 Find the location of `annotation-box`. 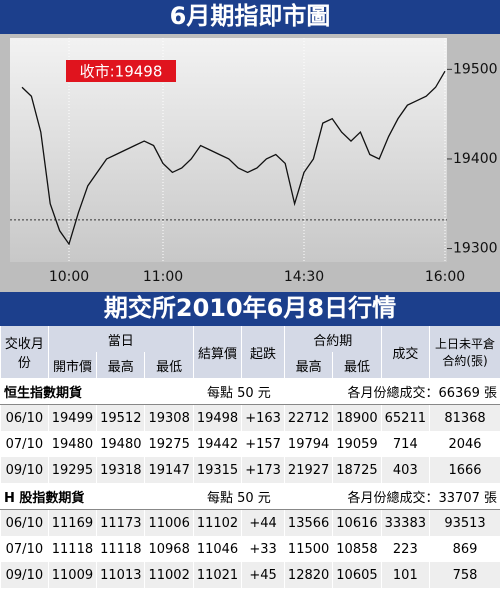

annotation-box is located at coordinates (121, 71).